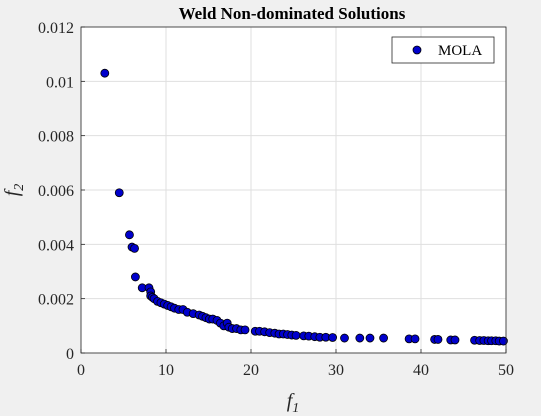  What do you see at coordinates (336, 370) in the screenshot?
I see `x-tick-label: 30` at bounding box center [336, 370].